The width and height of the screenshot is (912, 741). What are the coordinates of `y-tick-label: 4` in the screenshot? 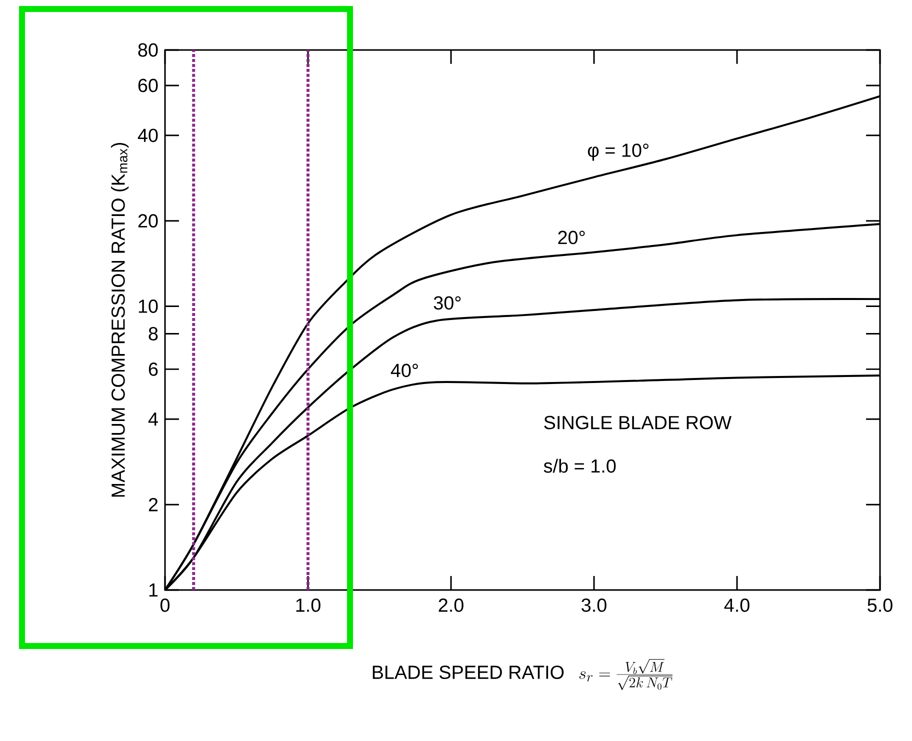 It's located at (153, 419).